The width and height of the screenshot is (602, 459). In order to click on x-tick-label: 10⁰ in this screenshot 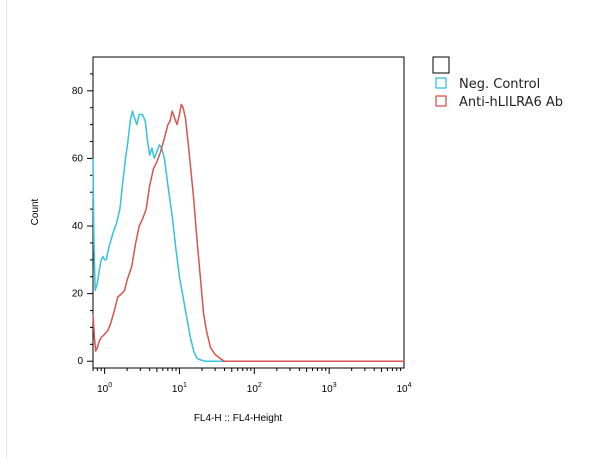, I will do `click(104, 388)`.